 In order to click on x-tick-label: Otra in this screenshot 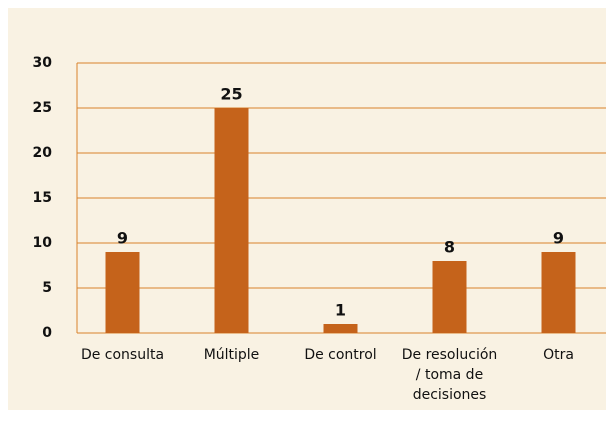, I will do `click(558, 355)`.